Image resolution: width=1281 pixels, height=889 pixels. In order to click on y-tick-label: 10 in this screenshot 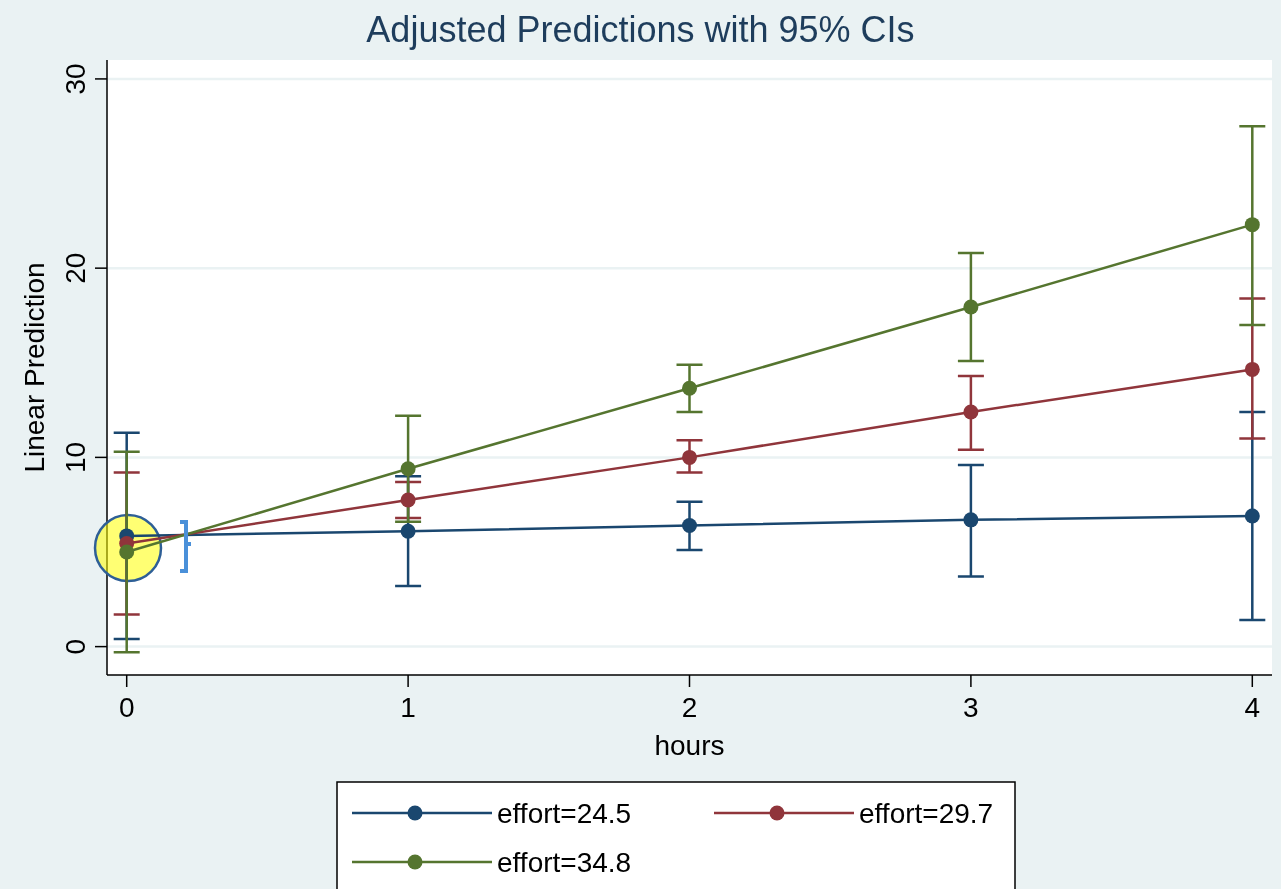, I will do `click(75, 457)`.